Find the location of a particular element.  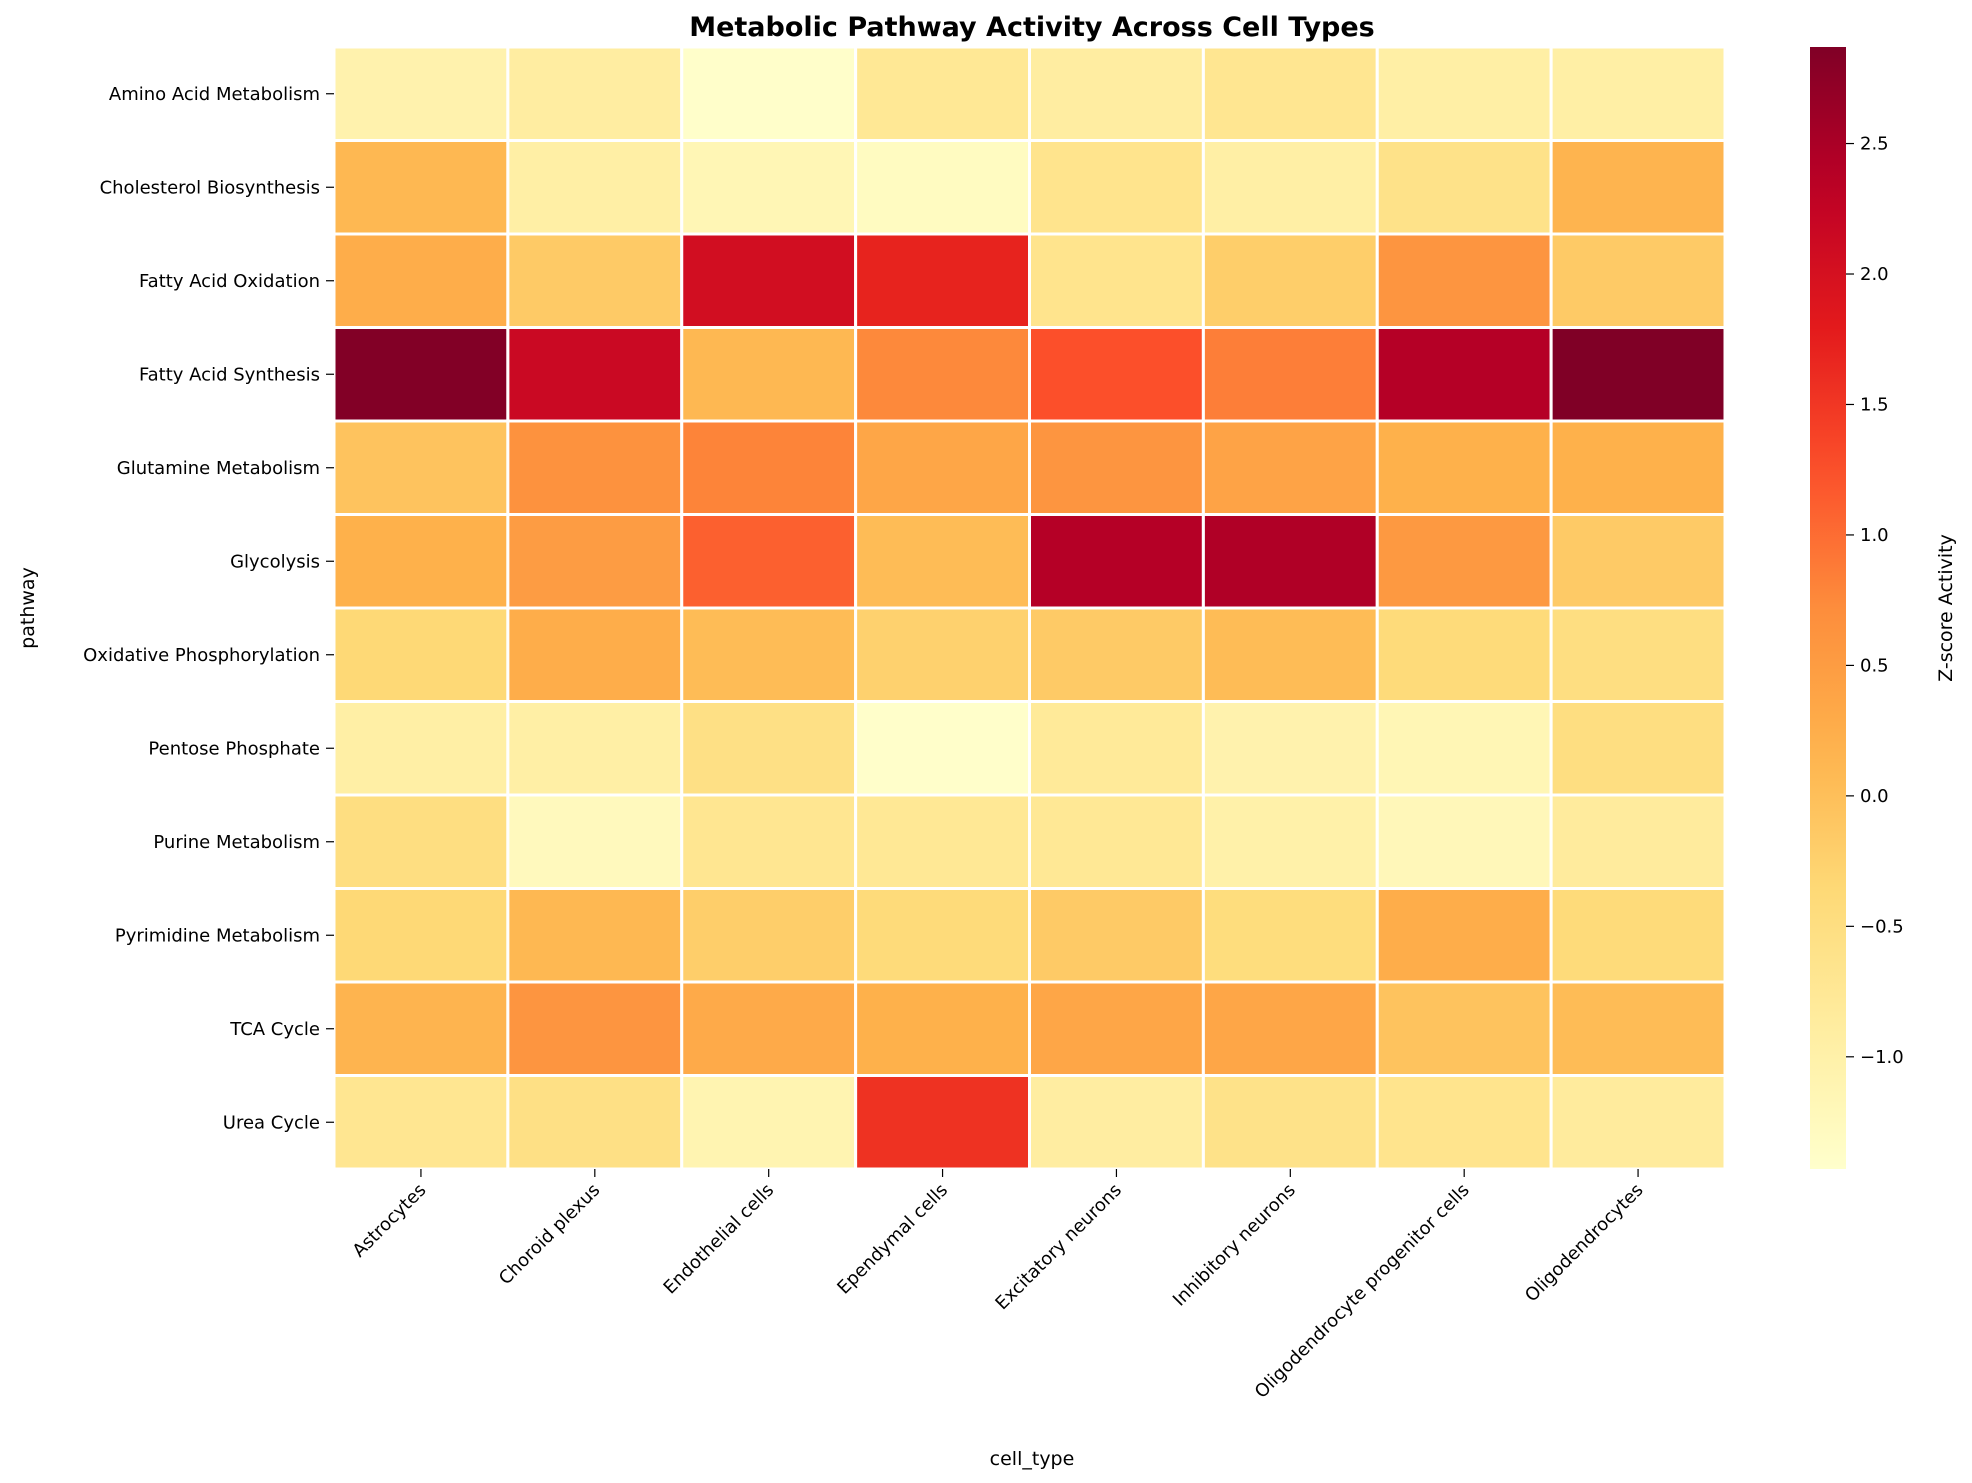

colorbar-tick-label: 0.0 is located at coordinates (1874, 796).